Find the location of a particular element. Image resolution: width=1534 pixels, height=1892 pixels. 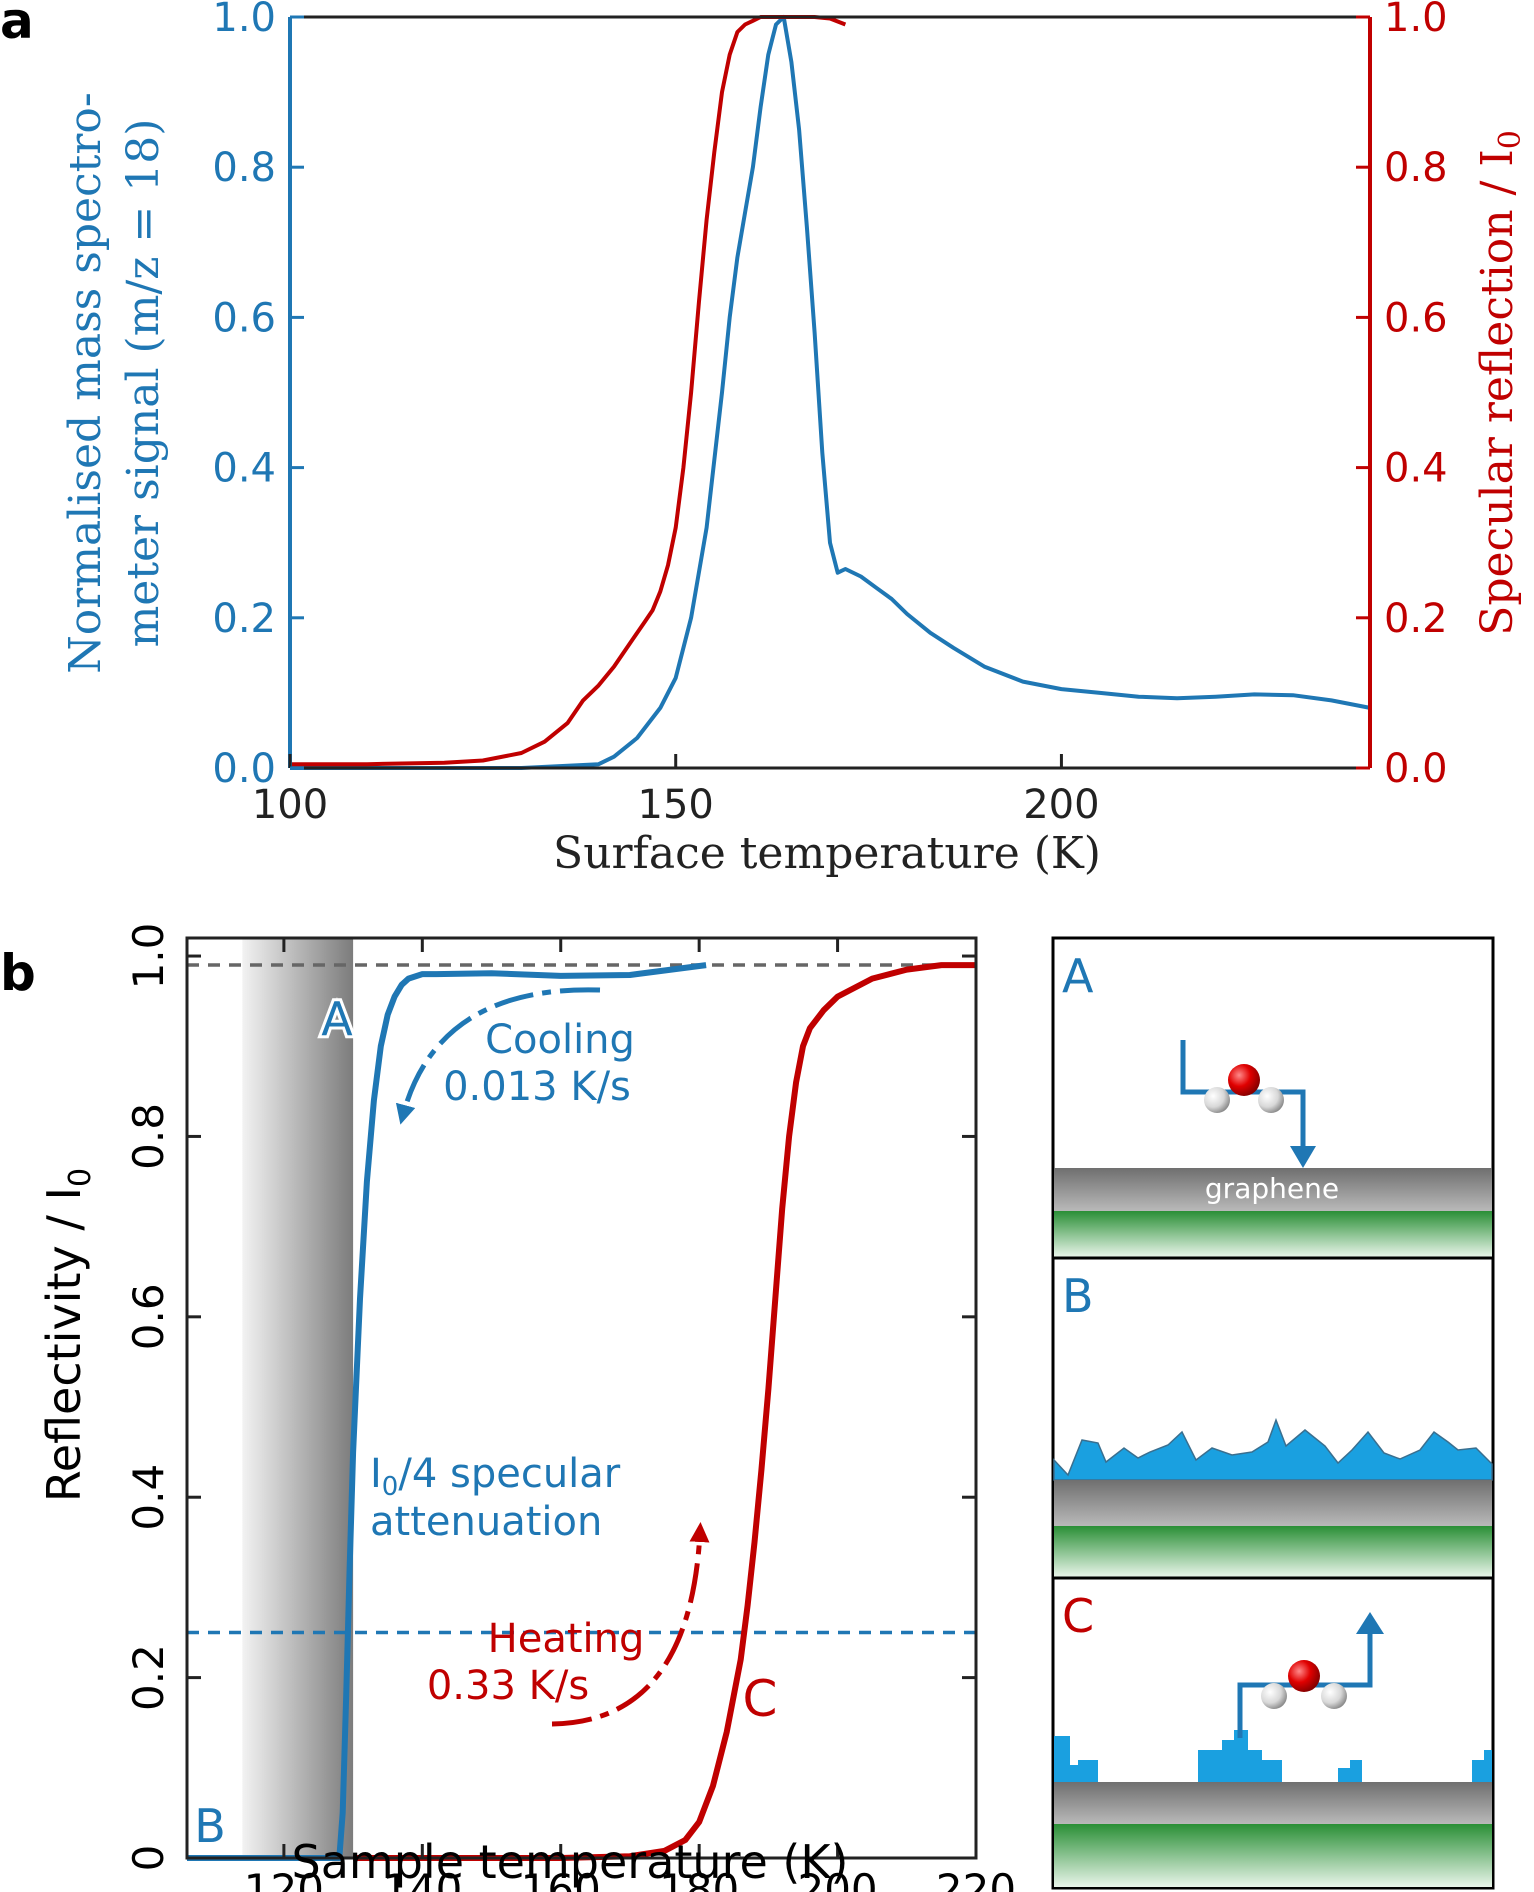

panel-a-ytick-right-label: 0.8 is located at coordinates (1416, 168).